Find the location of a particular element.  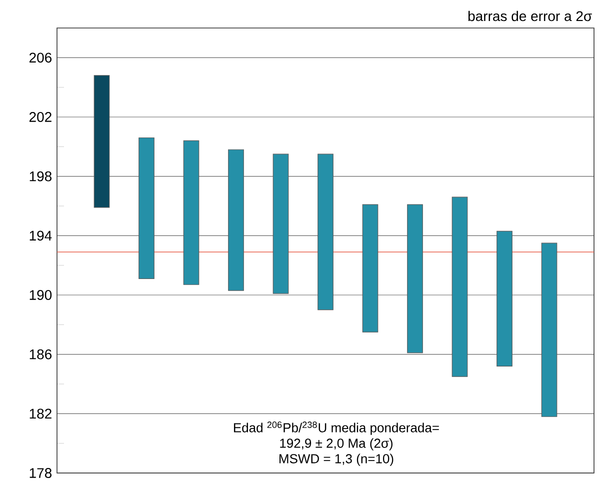

text: barras de error a 2σ is located at coordinates (530, 16).